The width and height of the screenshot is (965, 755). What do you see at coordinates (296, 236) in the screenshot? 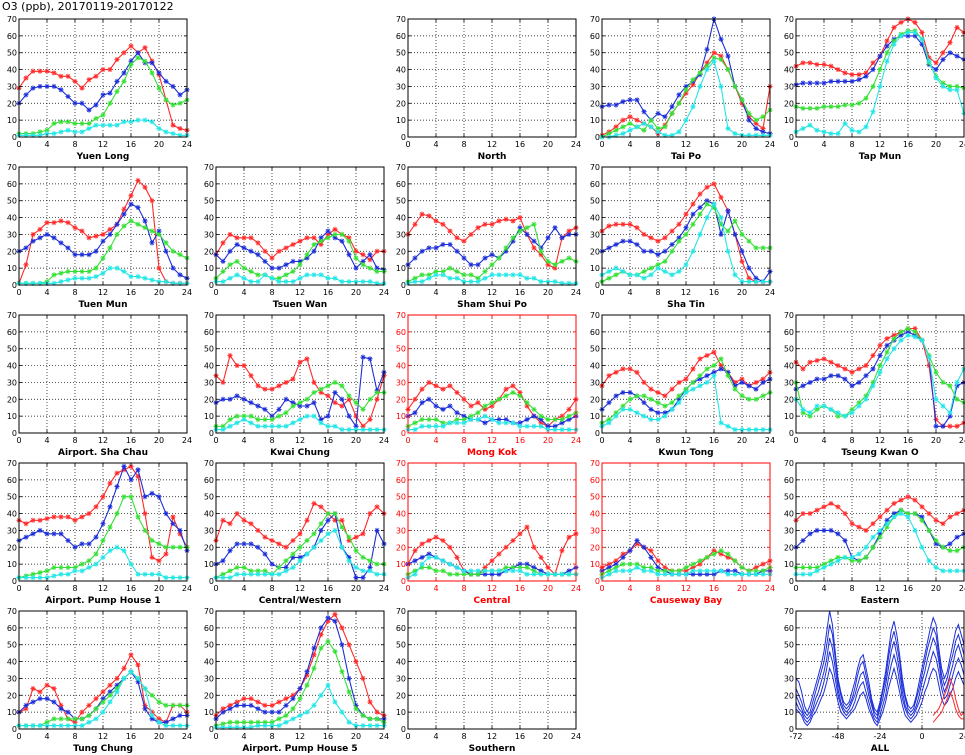
I see `panel-tsuen-wan: 0 10 20 30 40 50 60 70 0 4 8 12 16 20 24 Tsuen Wan` at bounding box center [296, 236].